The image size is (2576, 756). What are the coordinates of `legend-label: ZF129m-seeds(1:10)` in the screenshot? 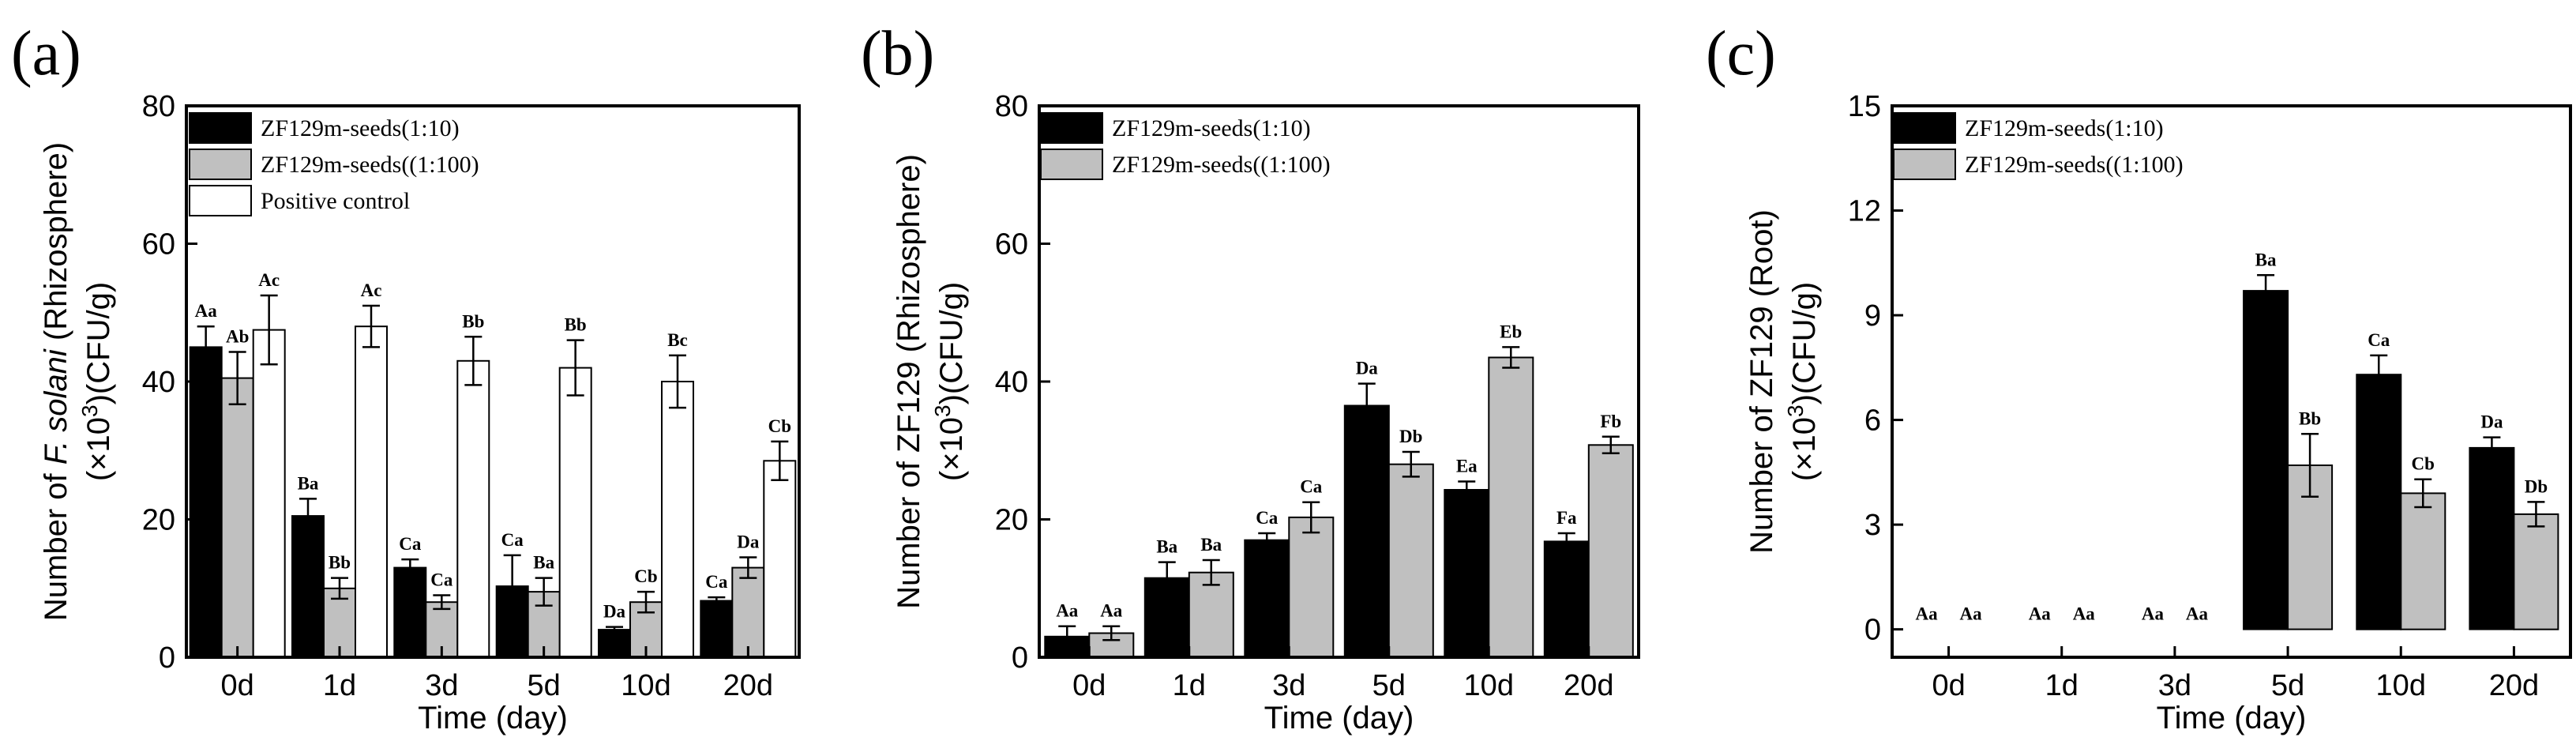 It's located at (360, 128).